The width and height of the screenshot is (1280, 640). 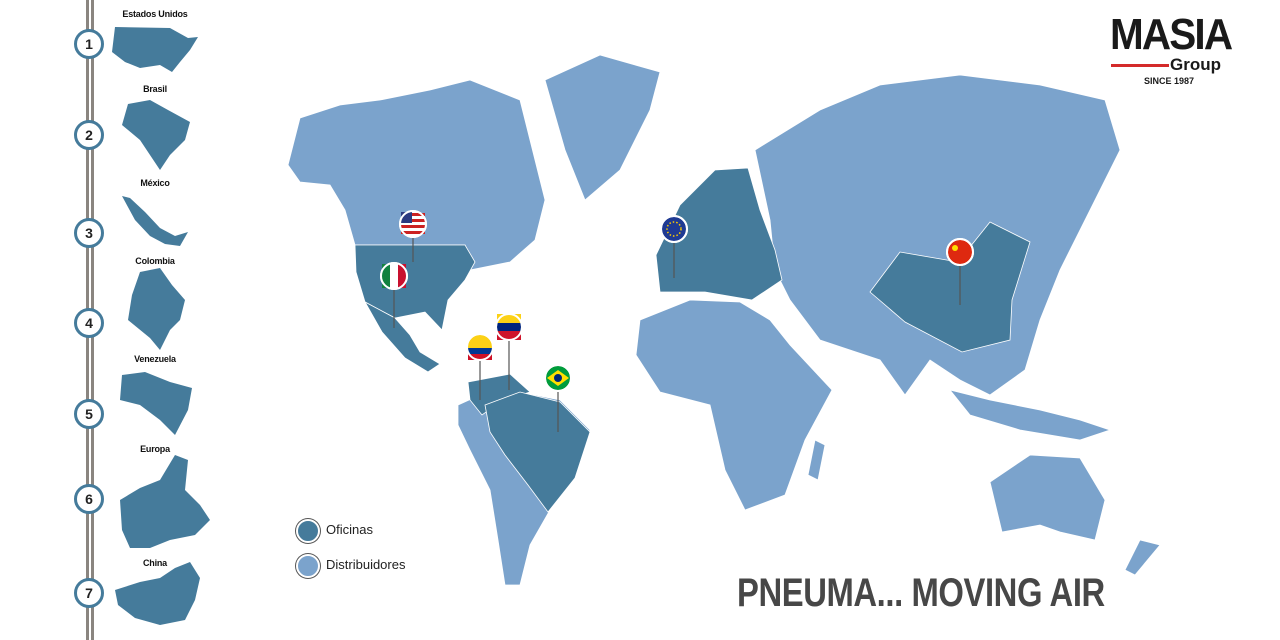 I want to click on asia-region, so click(x=937, y=235).